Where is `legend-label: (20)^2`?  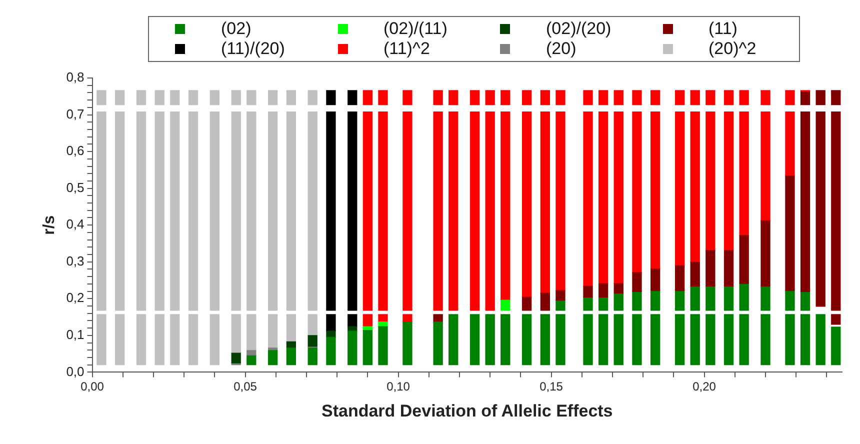 legend-label: (20)^2 is located at coordinates (732, 49).